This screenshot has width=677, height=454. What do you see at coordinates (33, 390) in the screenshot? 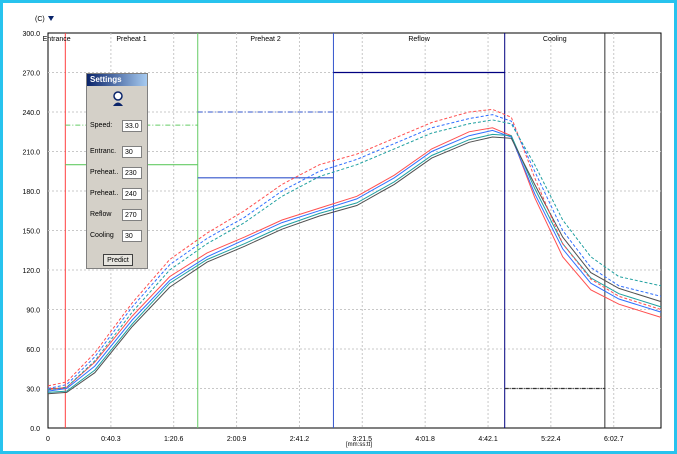
I see `y-tick-label: 30.0` at bounding box center [33, 390].